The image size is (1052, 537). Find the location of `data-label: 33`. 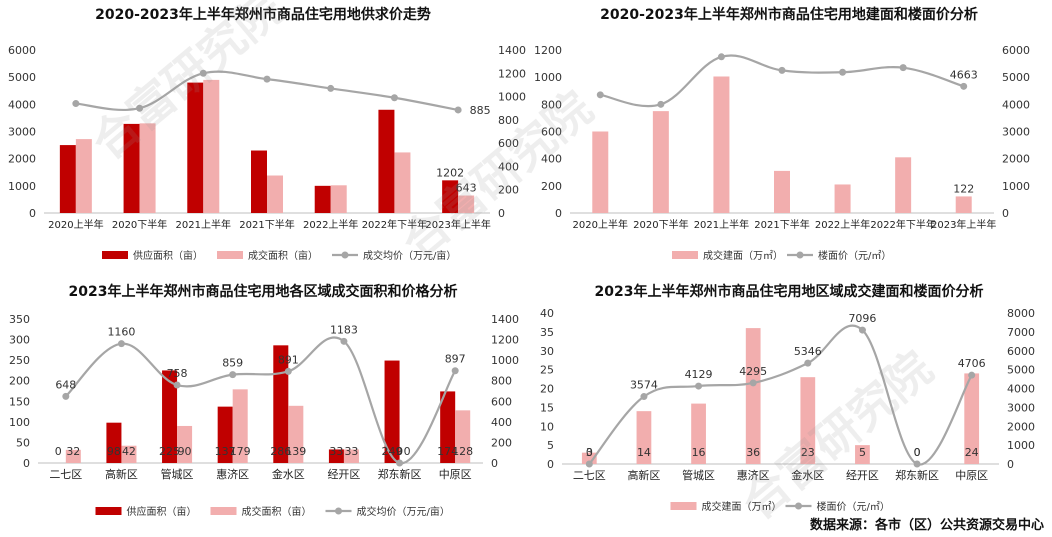

data-label: 33 is located at coordinates (351, 451).